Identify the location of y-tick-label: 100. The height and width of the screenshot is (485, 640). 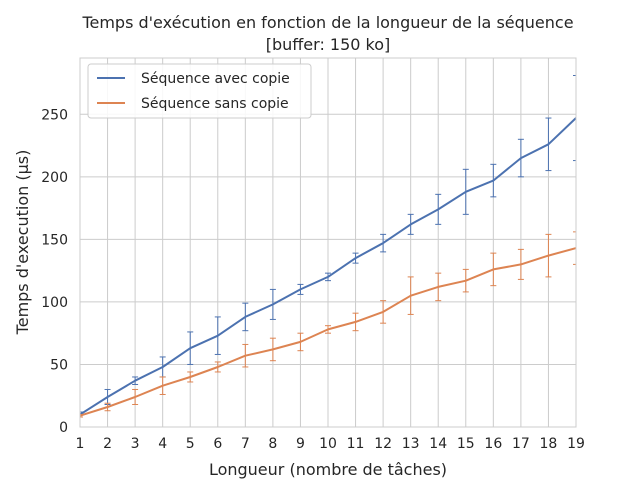
(54, 303).